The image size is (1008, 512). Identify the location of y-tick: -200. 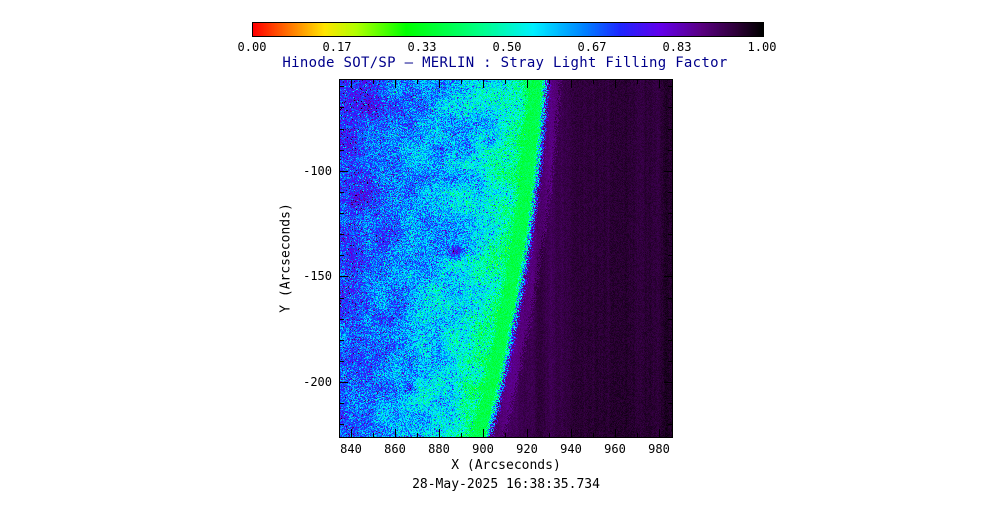
(317, 382).